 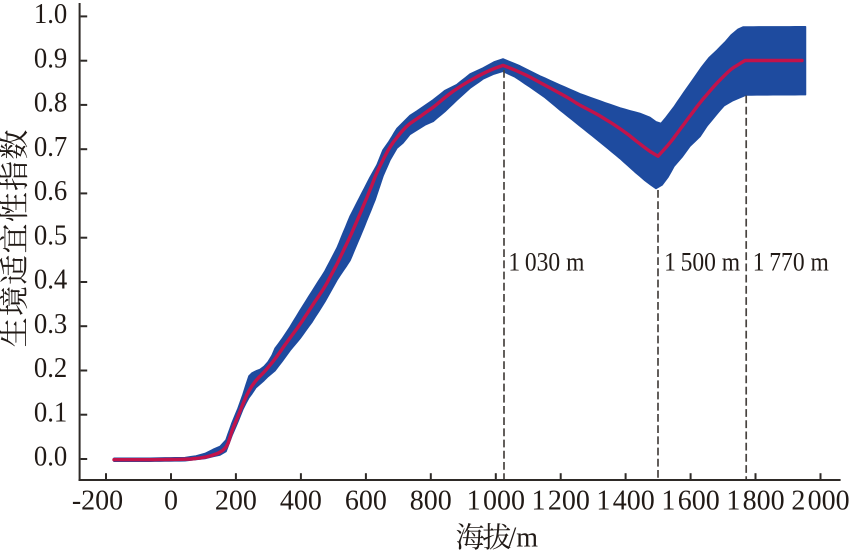 I want to click on svg-text: 0.6, so click(x=50, y=191).